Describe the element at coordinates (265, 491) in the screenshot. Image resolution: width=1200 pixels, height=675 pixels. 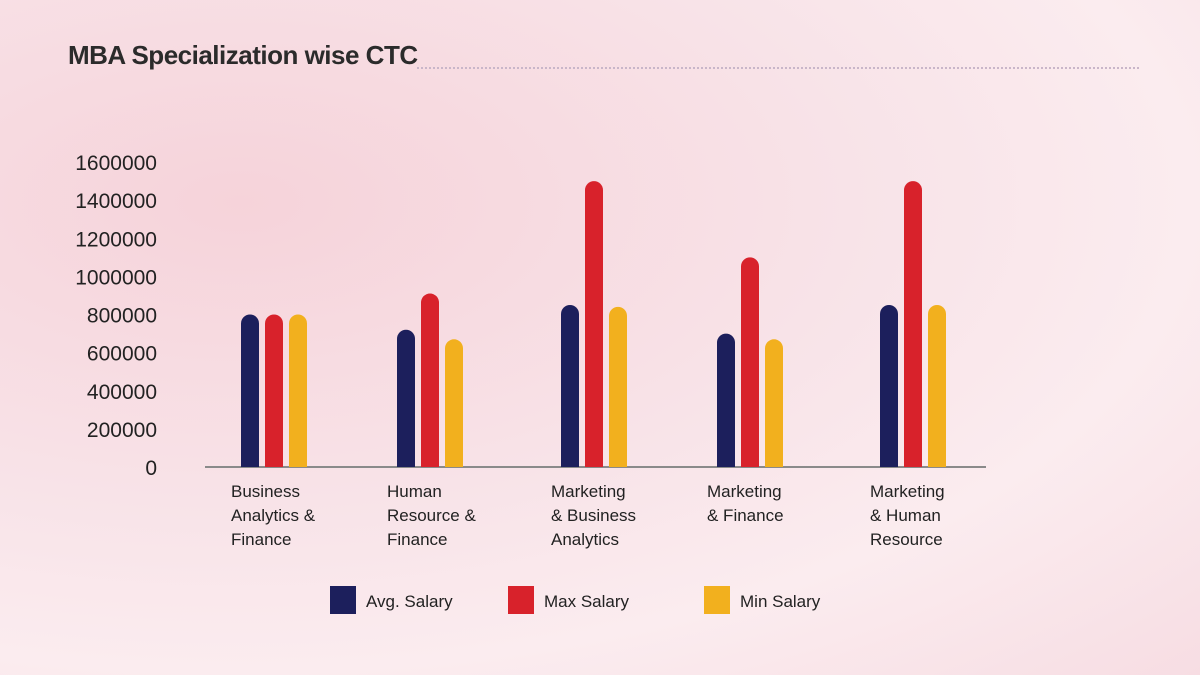
I see `x-category-label-line: Business` at that location.